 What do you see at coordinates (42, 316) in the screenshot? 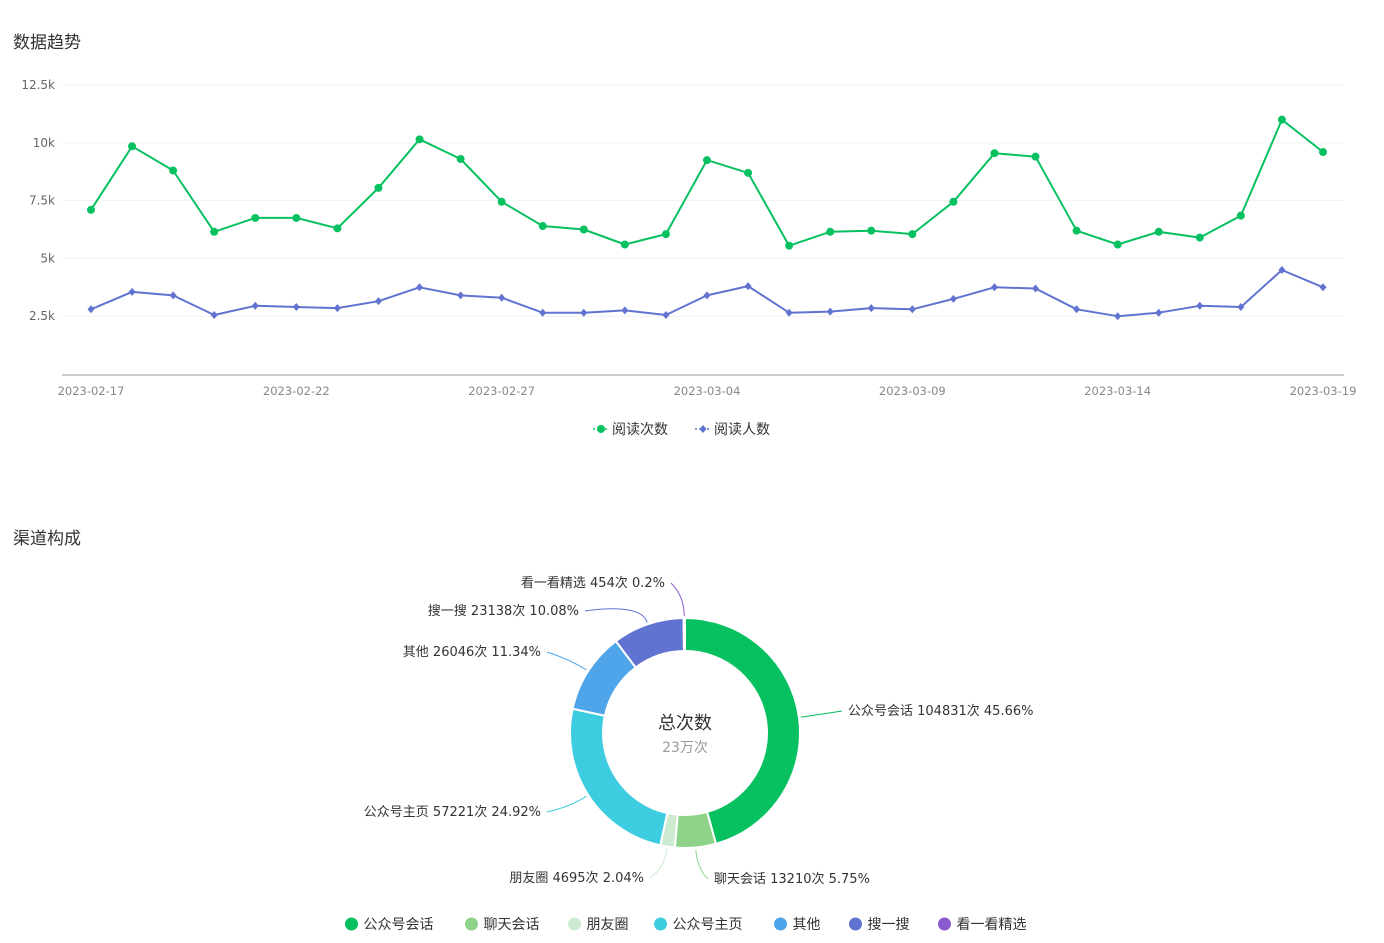
I see `y-tick-label: 2.5k` at bounding box center [42, 316].